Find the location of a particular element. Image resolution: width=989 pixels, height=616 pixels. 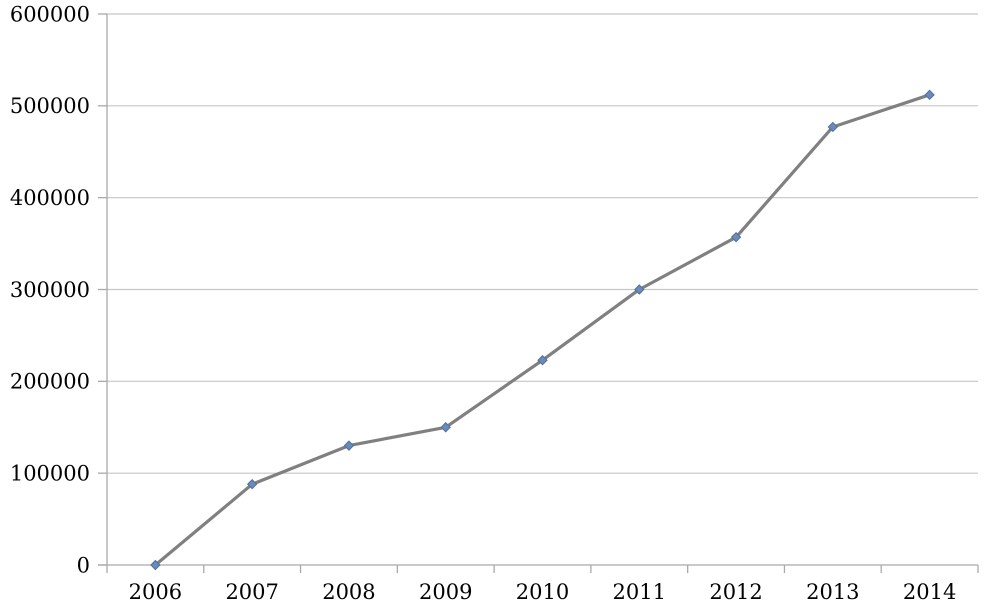

x-axis-tick-label: 2014 is located at coordinates (929, 592).